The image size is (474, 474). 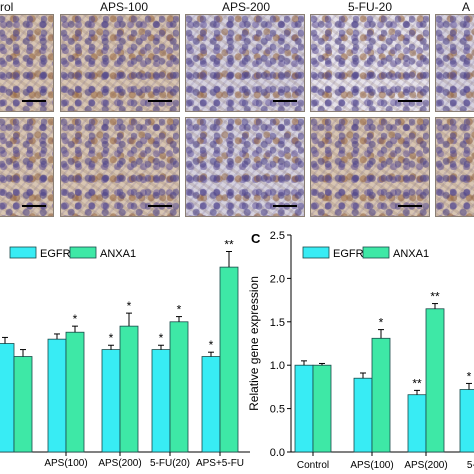 What do you see at coordinates (220, 463) in the screenshot?
I see `x-tick-label: APS+5-FU` at bounding box center [220, 463].